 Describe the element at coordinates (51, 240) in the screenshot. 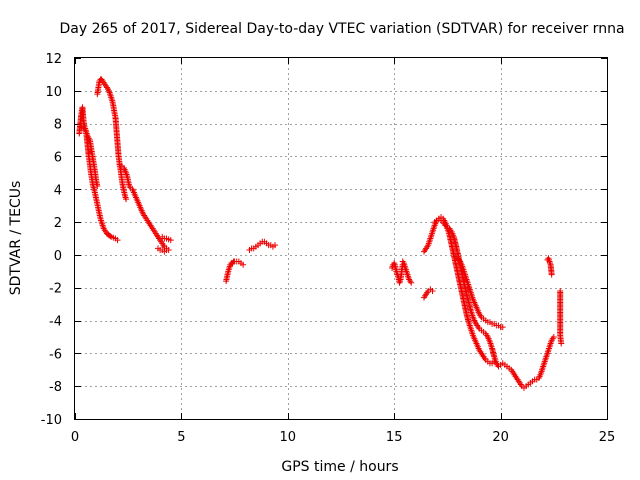

I see `y-tick-labels: -10 -8 -6 -4 -2 0 2 4 6 8 10 12` at that location.